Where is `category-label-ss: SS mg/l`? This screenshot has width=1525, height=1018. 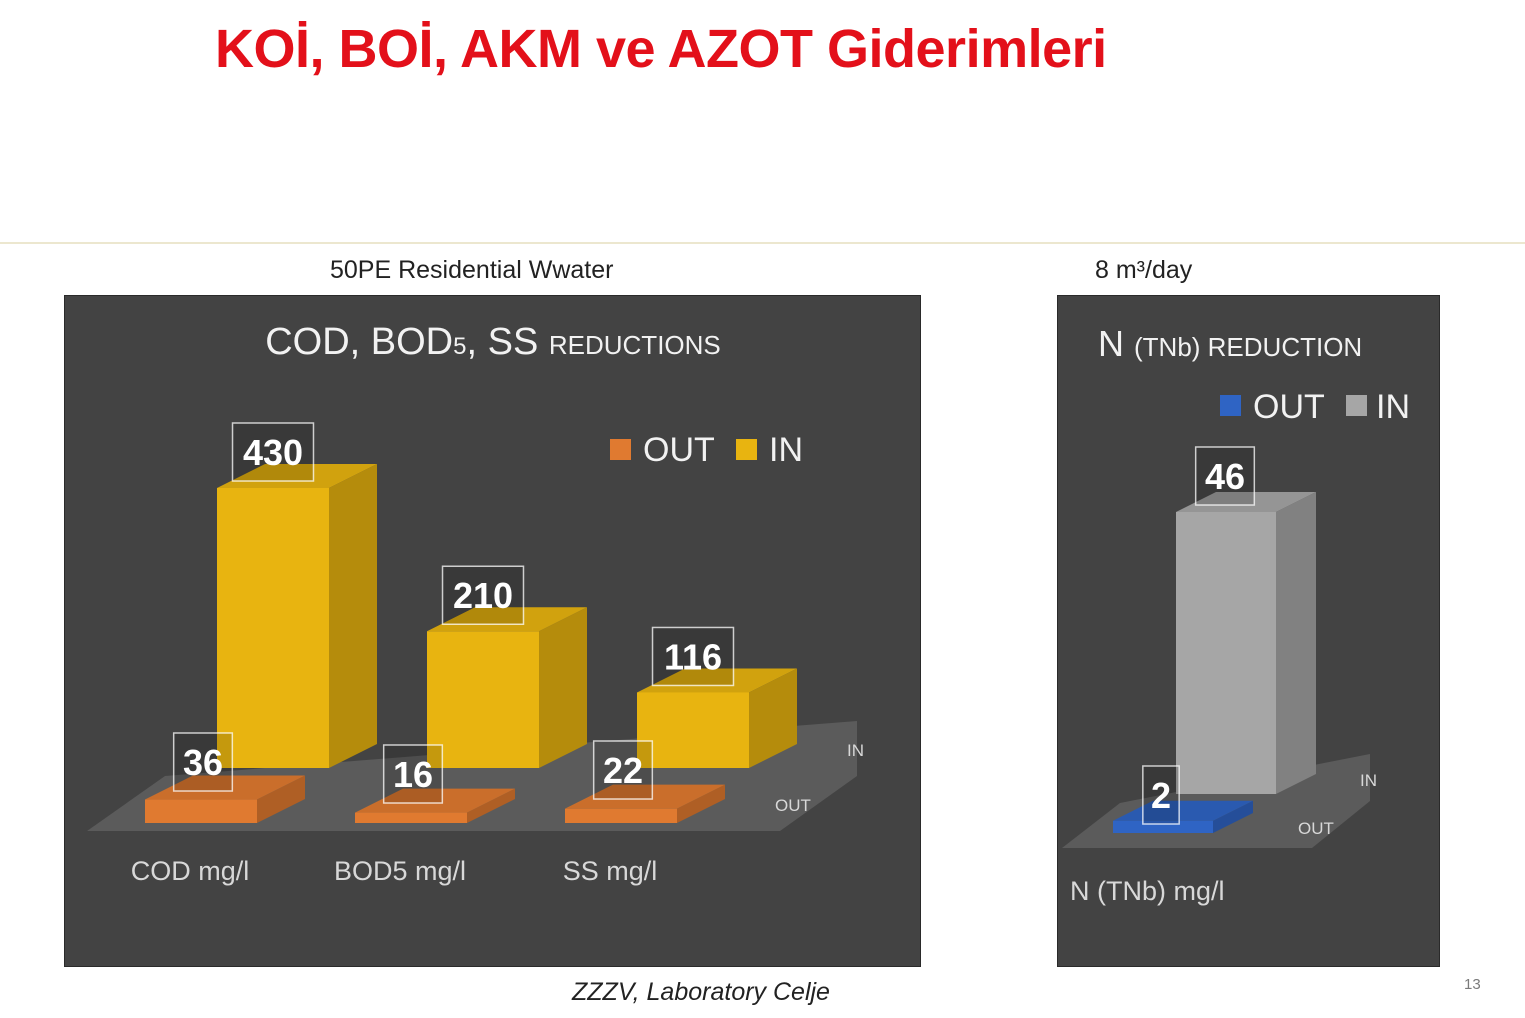 category-label-ss: SS mg/l is located at coordinates (610, 871).